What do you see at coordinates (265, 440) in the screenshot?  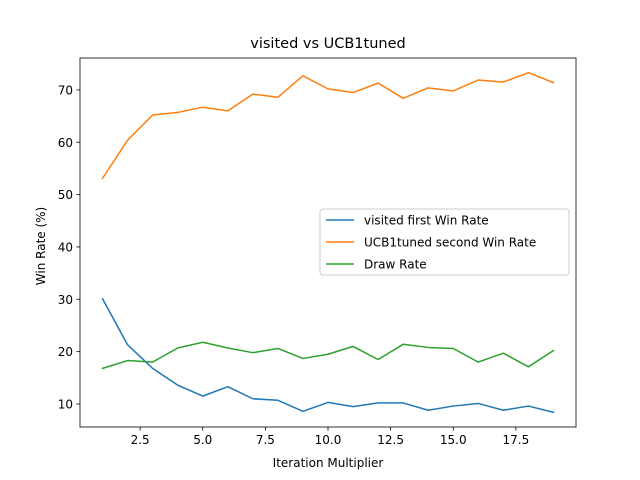 I see `x-tick-label: 7.5` at bounding box center [265, 440].